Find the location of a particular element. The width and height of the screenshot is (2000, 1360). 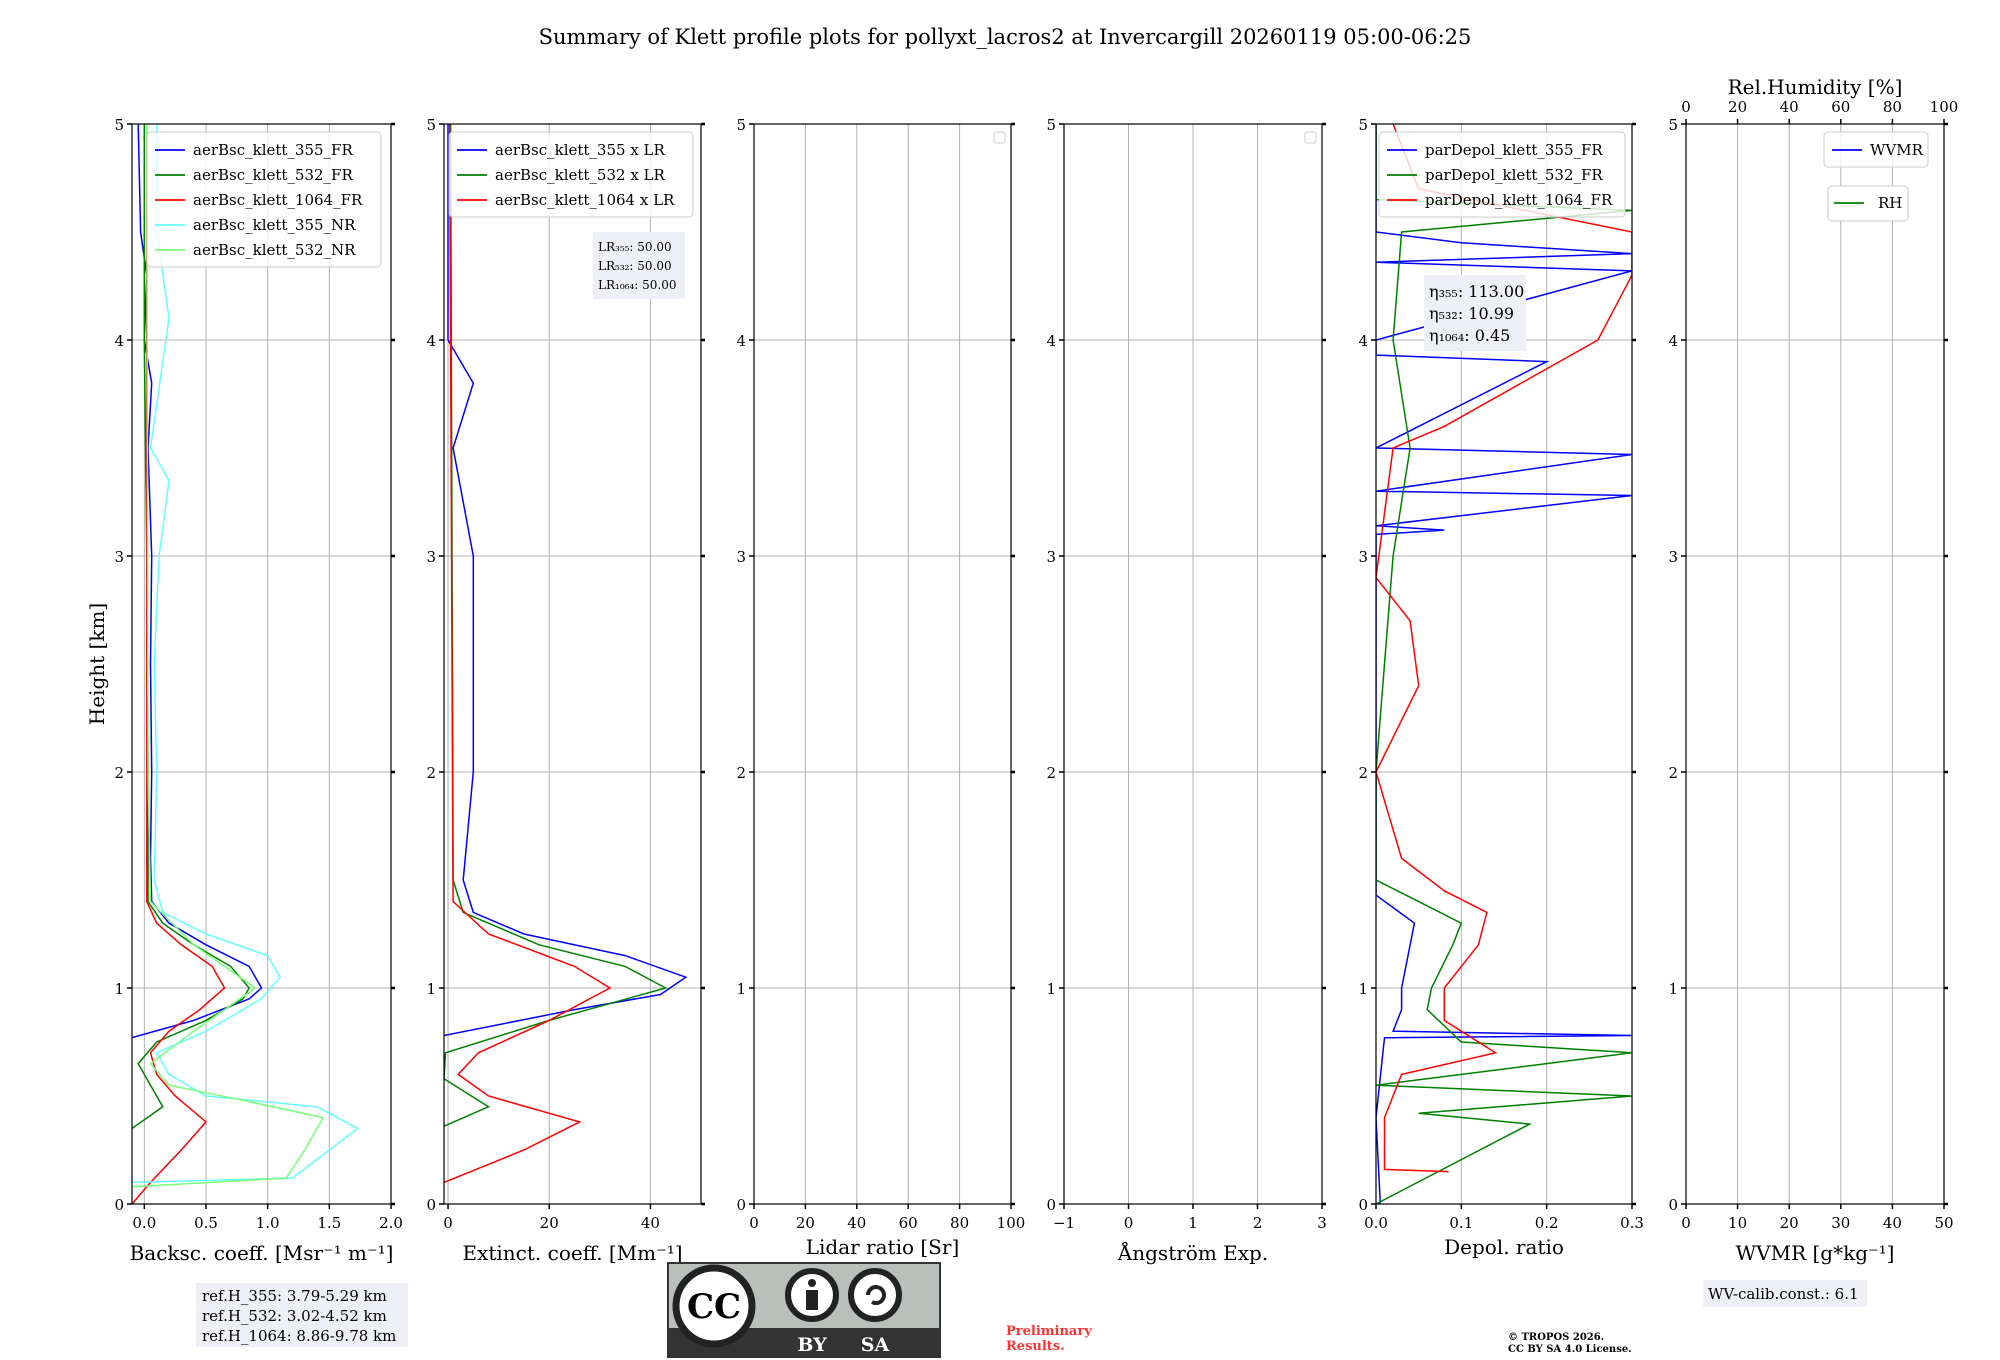

legend: WVMR is located at coordinates (1876, 149).